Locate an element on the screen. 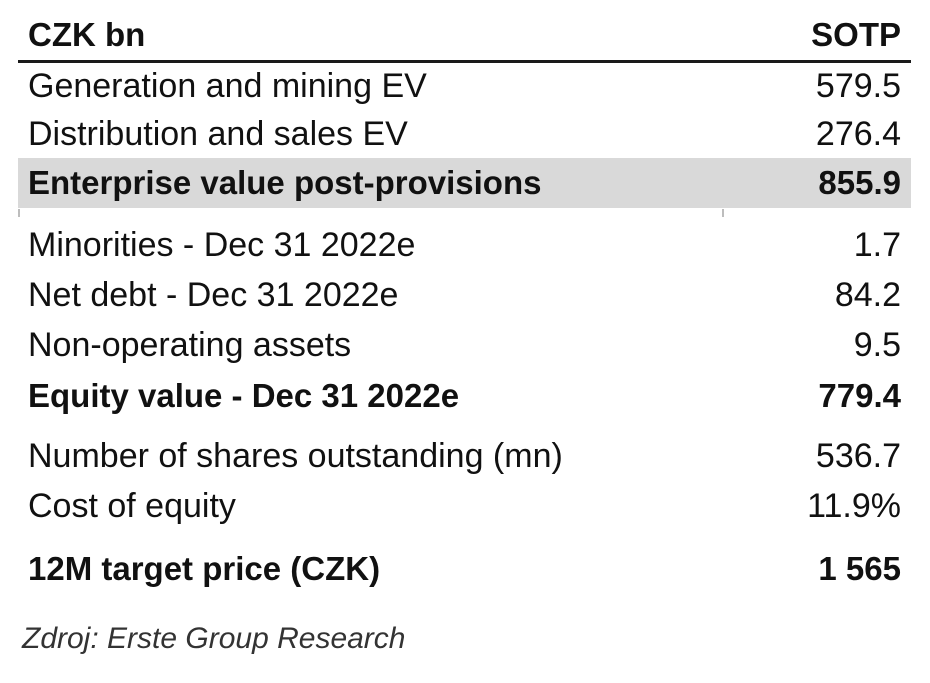  row-value: 579.5 is located at coordinates (858, 86).